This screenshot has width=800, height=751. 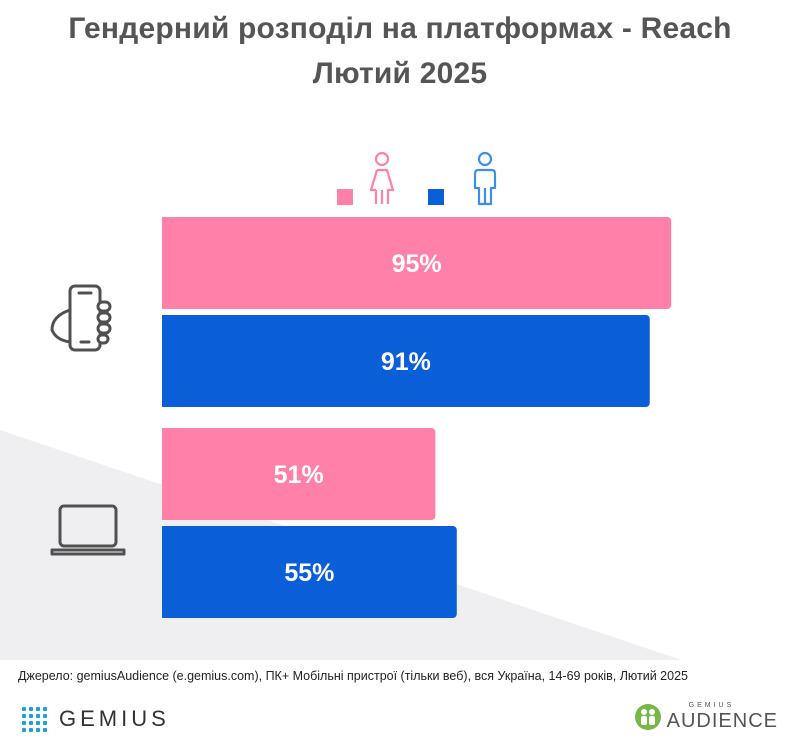 What do you see at coordinates (647, 717) in the screenshot?
I see `audience-people-icon` at bounding box center [647, 717].